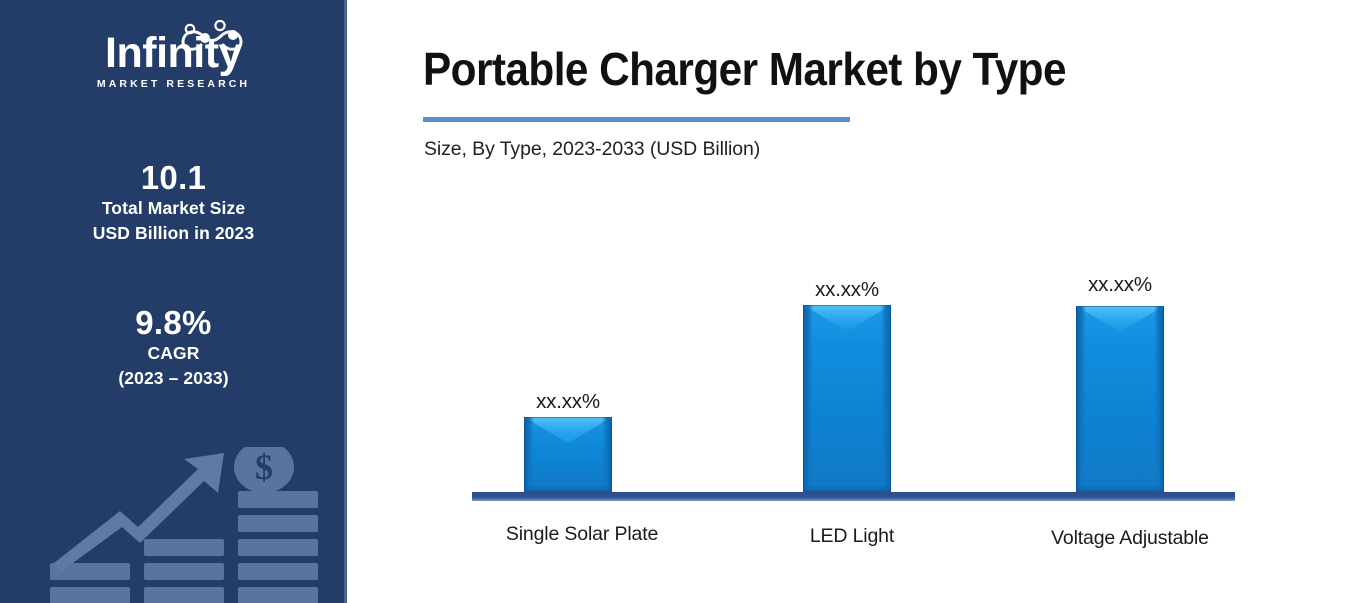 The width and height of the screenshot is (1362, 603). Describe the element at coordinates (568, 401) in the screenshot. I see `bar-value-single-solar-plate: xx.xx%` at that location.